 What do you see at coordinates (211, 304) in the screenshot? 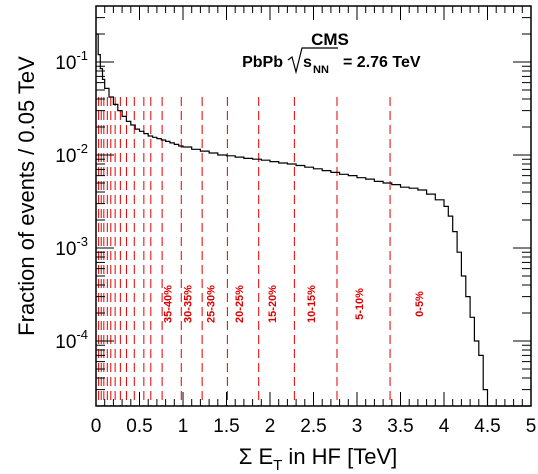
I see `centrality-label-2: 25-30%` at bounding box center [211, 304].